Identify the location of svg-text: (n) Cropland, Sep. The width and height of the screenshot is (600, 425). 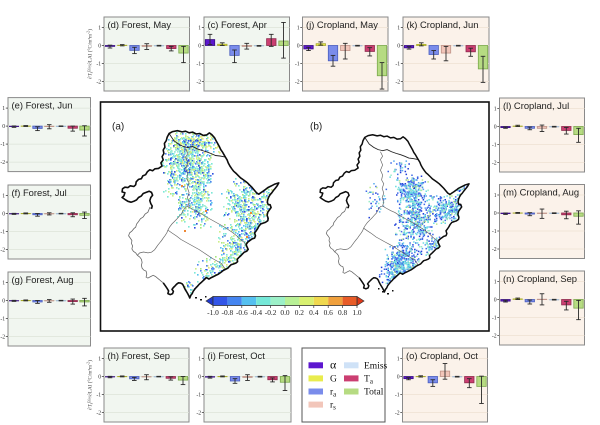
(540, 278).